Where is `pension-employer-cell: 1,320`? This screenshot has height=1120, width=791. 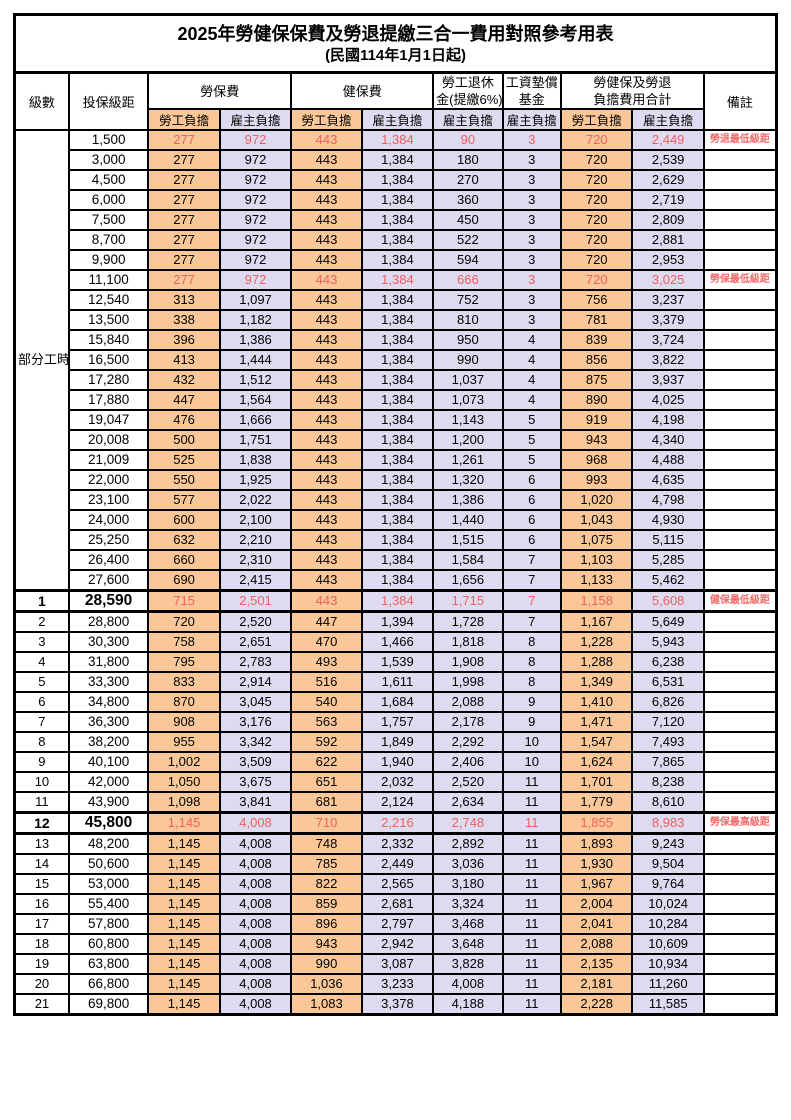 pension-employer-cell: 1,320 is located at coordinates (468, 480).